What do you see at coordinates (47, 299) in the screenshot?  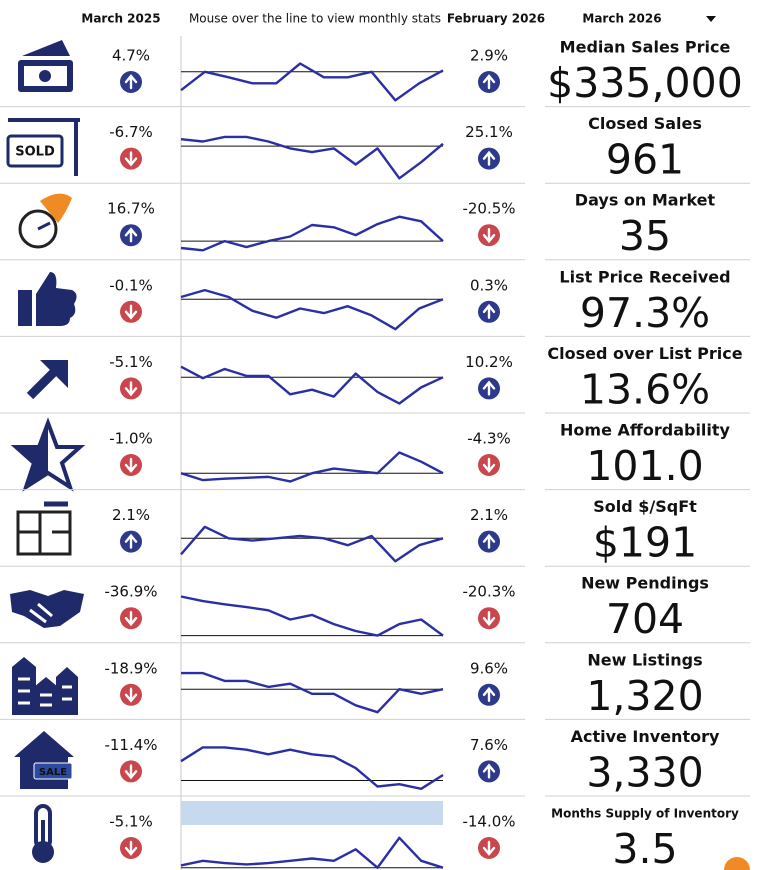 I see `icon-thumb` at bounding box center [47, 299].